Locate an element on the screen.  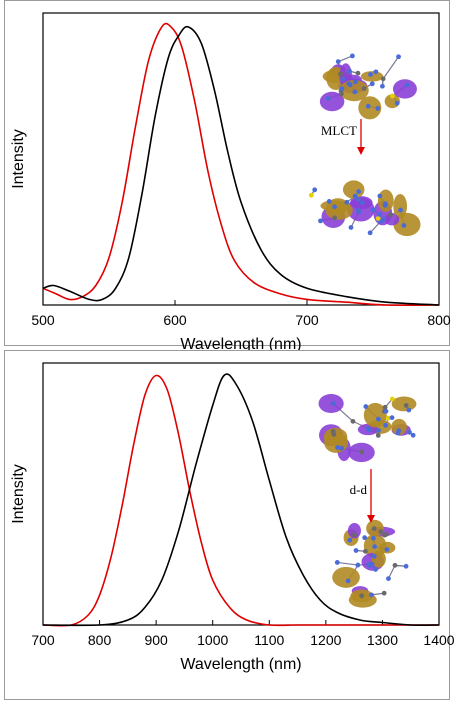
x-tick-label: 1300 is located at coordinates (382, 640).